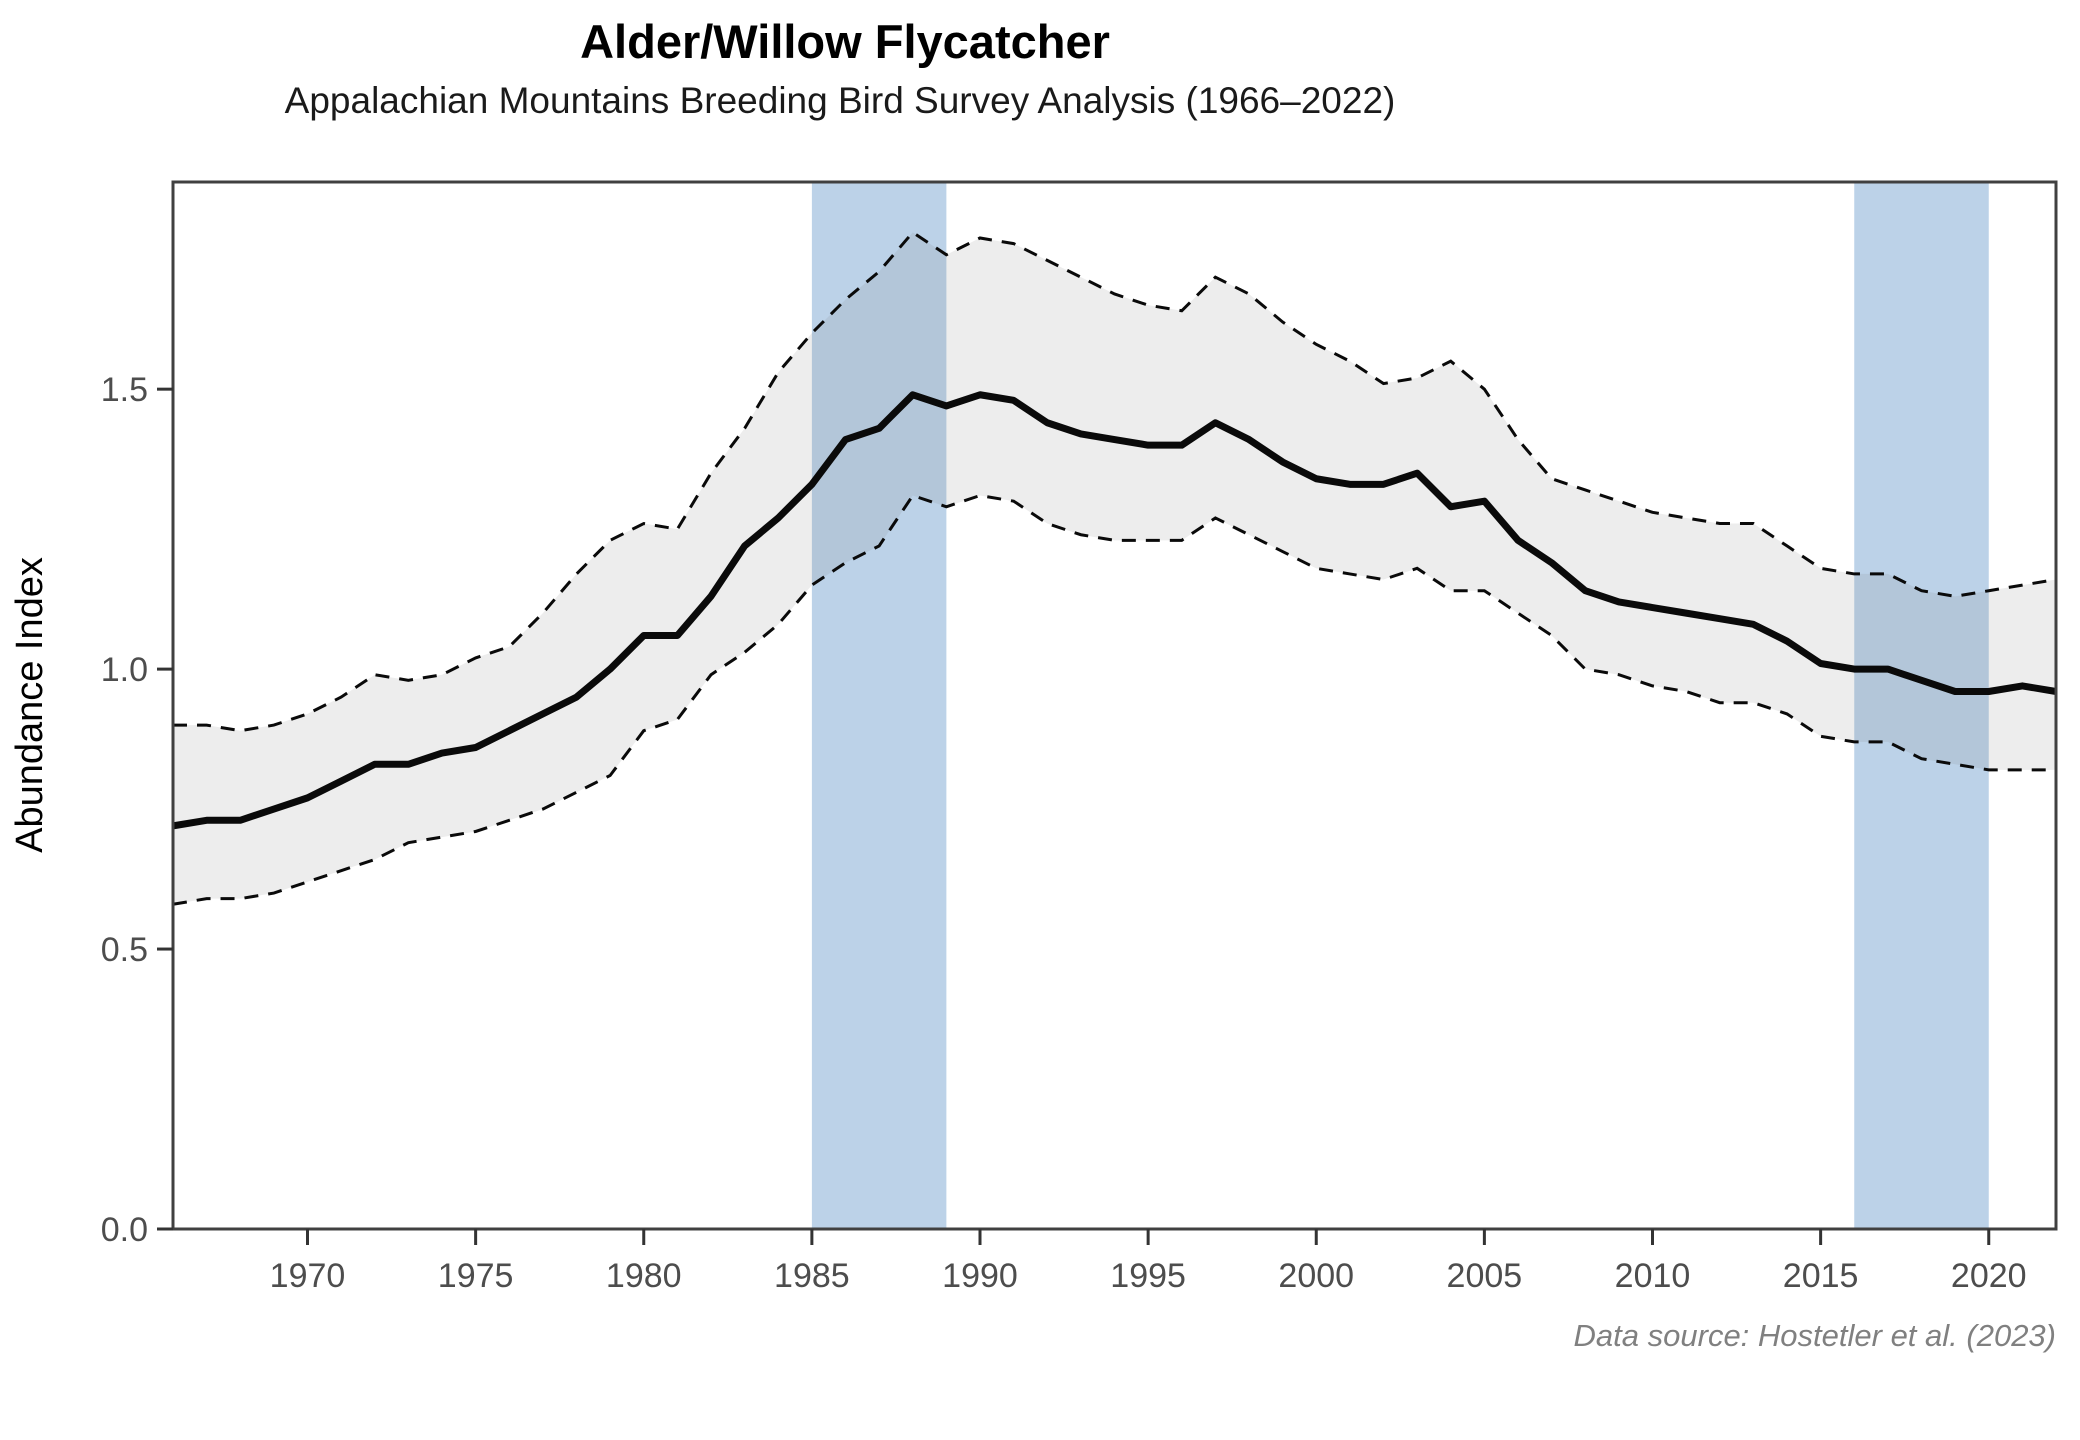 The image size is (2080, 1440). I want to click on caption-data-source: Data source: Hostetler et al. (2023), so click(1815, 1335).